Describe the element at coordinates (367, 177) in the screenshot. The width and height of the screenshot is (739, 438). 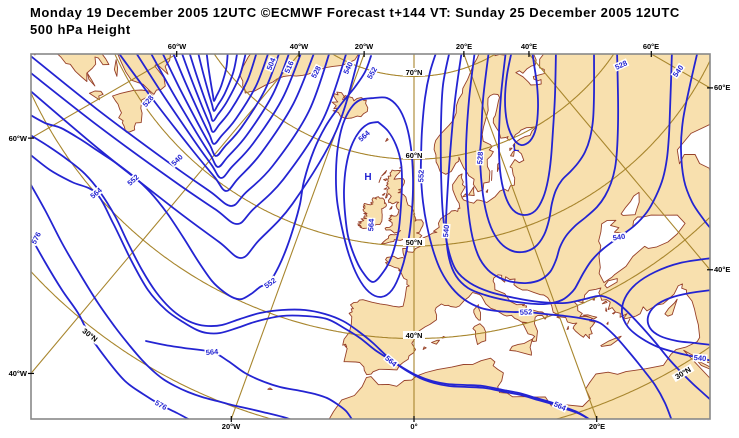
I see `svg-text: H` at that location.